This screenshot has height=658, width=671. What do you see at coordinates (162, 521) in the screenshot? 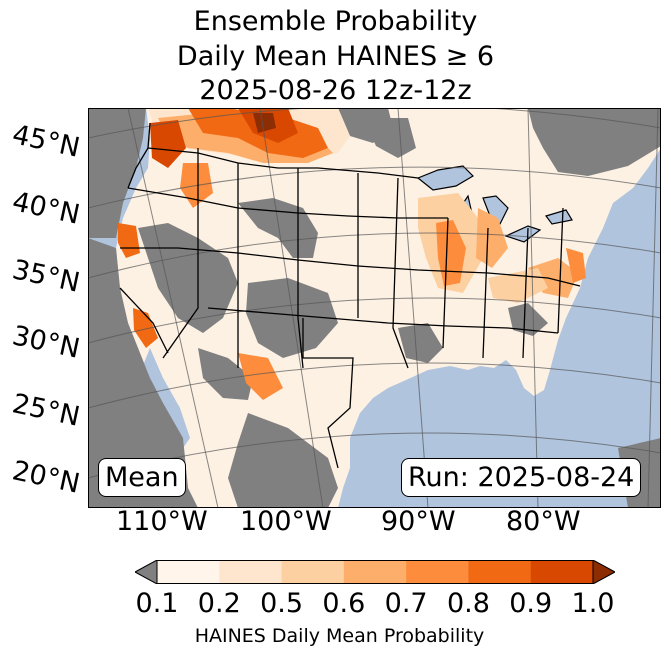
I see `lon-label-110: 110°W` at bounding box center [162, 521].